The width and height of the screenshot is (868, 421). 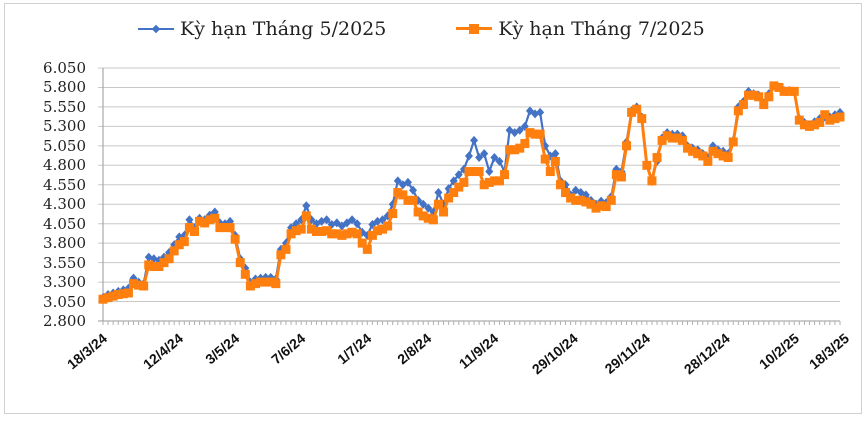 What do you see at coordinates (64, 126) in the screenshot?
I see `y-tick-label: 5.300` at bounding box center [64, 126].